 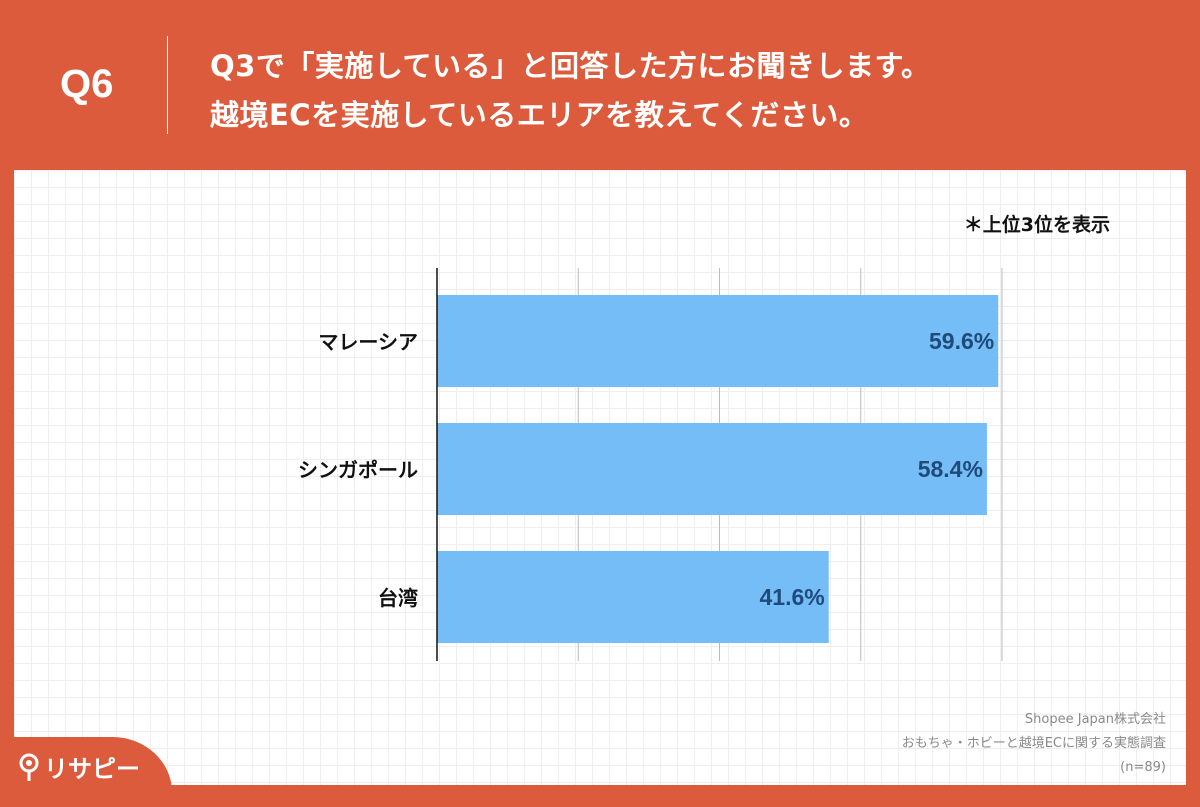 I want to click on source-sample: (n=89), so click(x=1143, y=767).